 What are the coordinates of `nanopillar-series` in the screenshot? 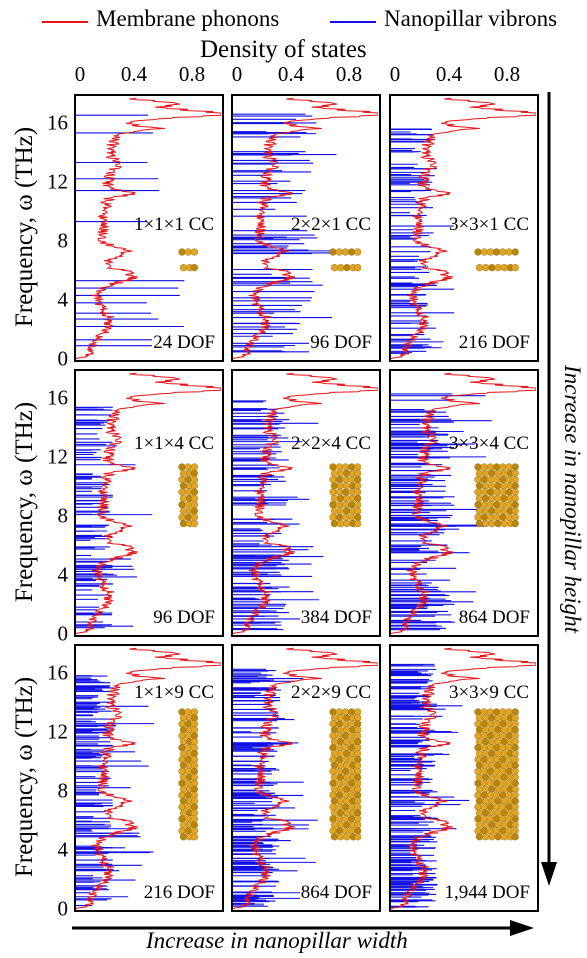 It's located at (275, 787).